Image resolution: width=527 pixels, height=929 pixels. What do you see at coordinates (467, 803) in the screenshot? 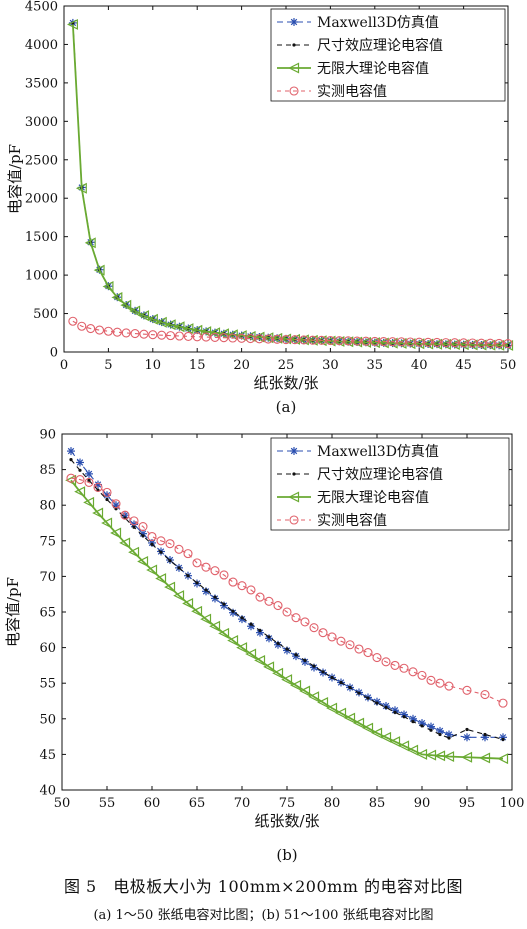
I see `x-tick-label: 95` at bounding box center [467, 803].